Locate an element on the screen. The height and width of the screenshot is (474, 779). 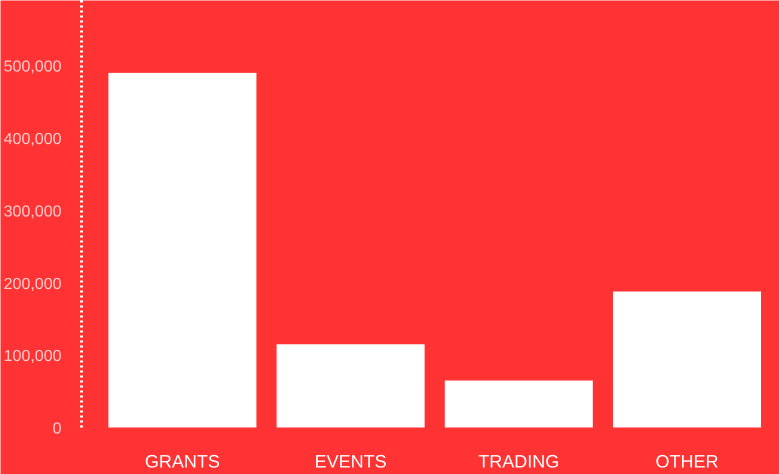
x-tick-label: OTHER is located at coordinates (686, 462).